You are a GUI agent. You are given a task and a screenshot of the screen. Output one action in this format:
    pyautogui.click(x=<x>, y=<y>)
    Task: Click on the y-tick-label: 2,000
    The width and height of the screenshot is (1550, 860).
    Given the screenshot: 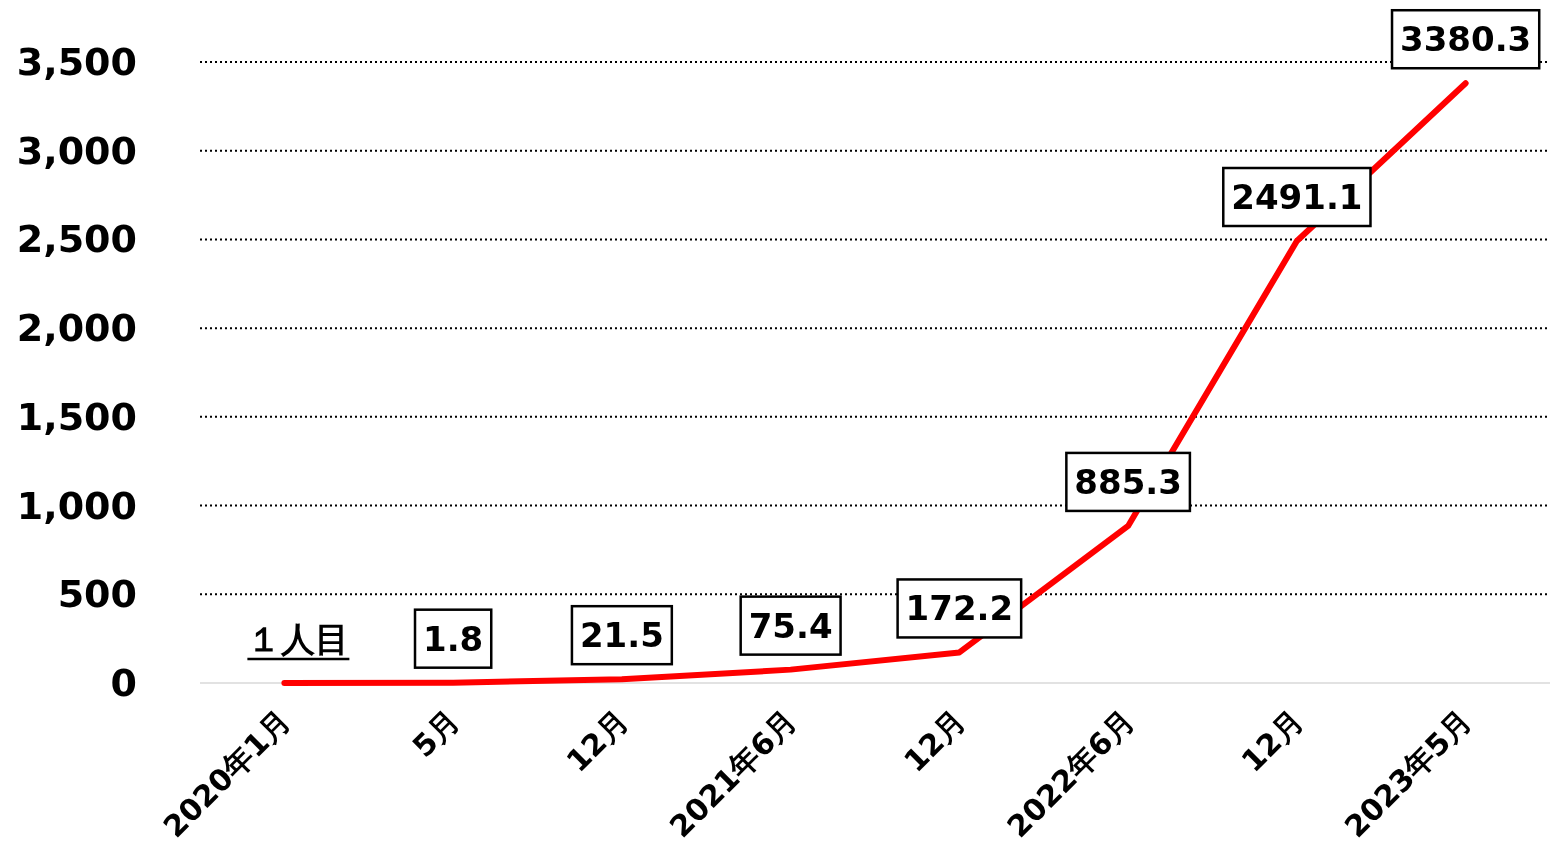 What is the action you would take?
    pyautogui.click(x=76, y=328)
    